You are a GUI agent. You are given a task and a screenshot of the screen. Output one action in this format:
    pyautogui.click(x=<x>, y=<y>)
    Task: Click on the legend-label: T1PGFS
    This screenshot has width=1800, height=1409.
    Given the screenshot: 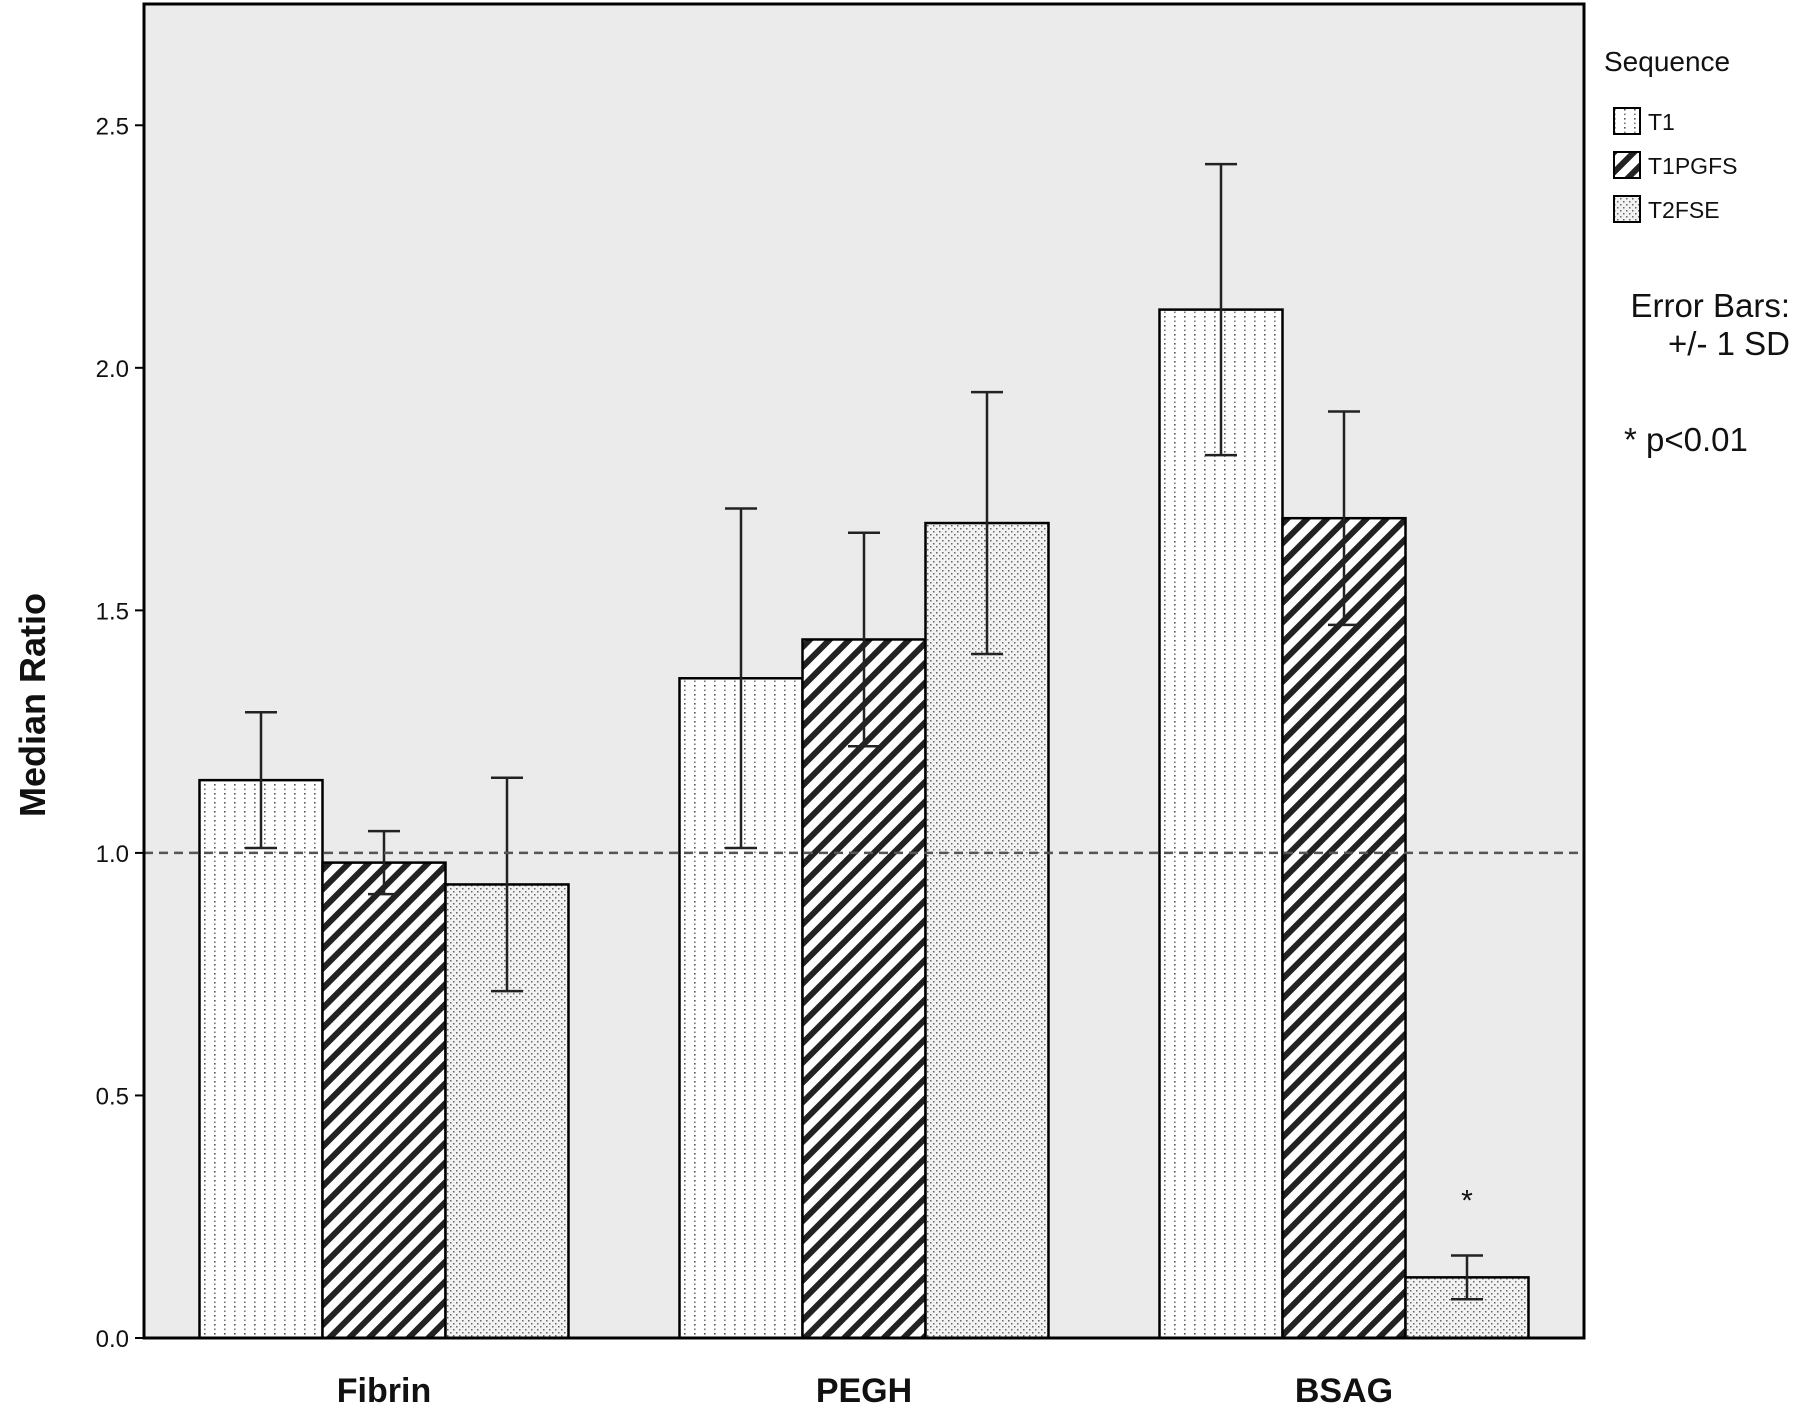 What is the action you would take?
    pyautogui.click(x=1692, y=166)
    